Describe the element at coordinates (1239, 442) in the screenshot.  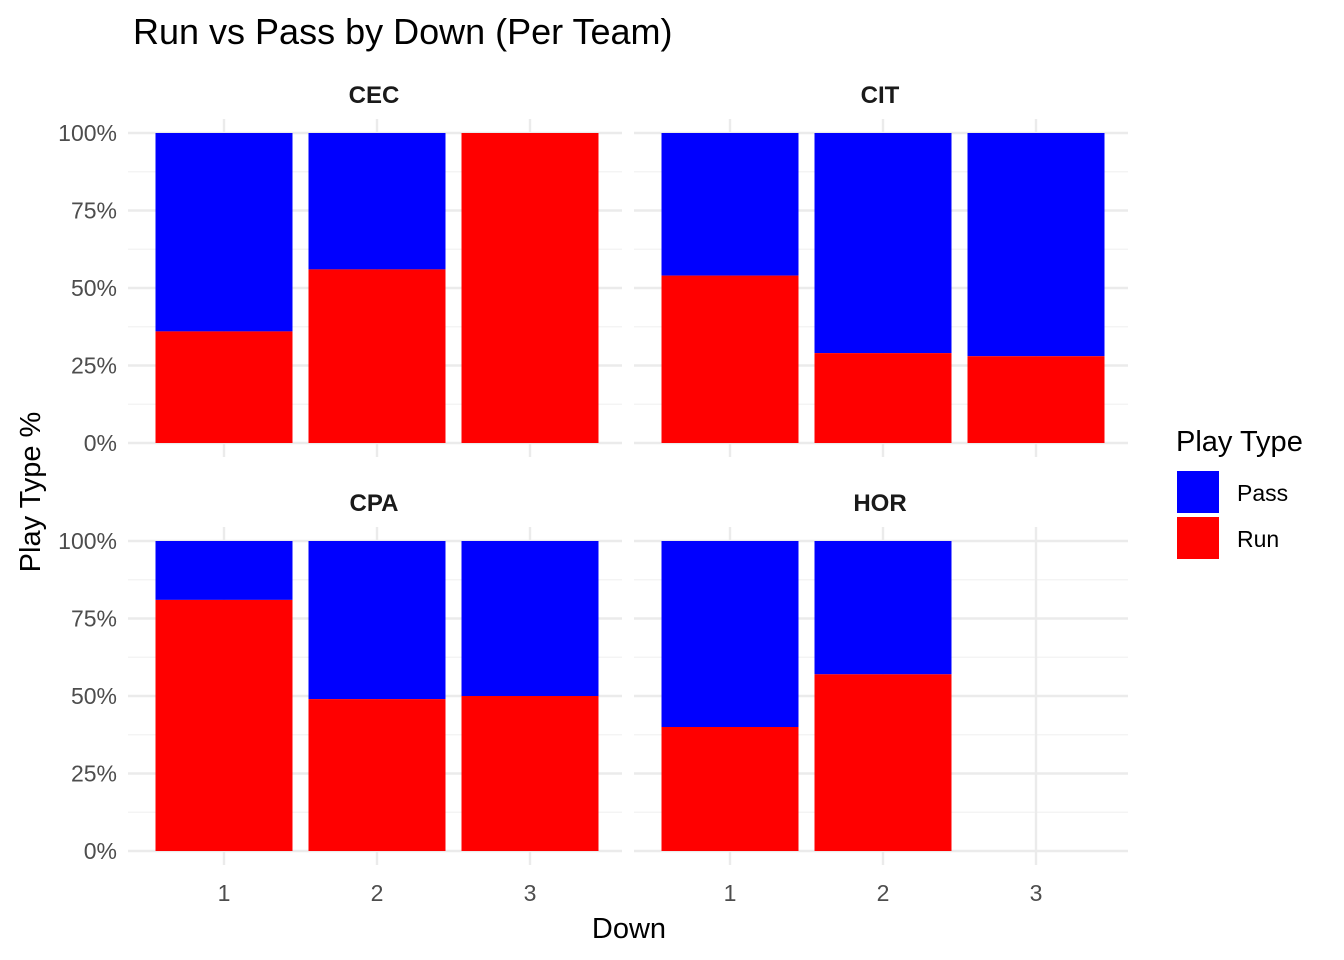
I see `legend-title: Play Type` at that location.